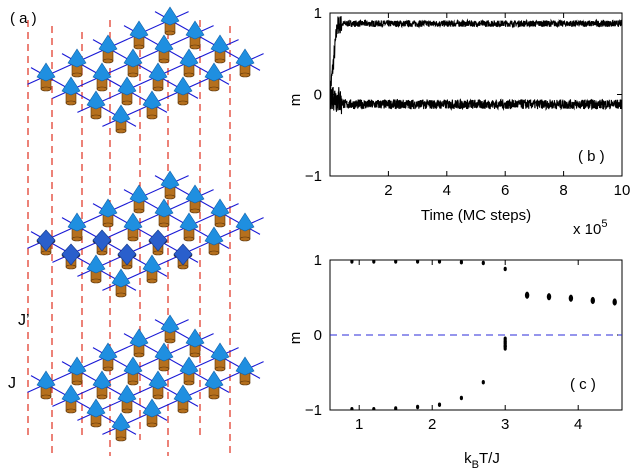 This screenshot has width=634, height=472. I want to click on panel-b-traces, so click(476, 65).